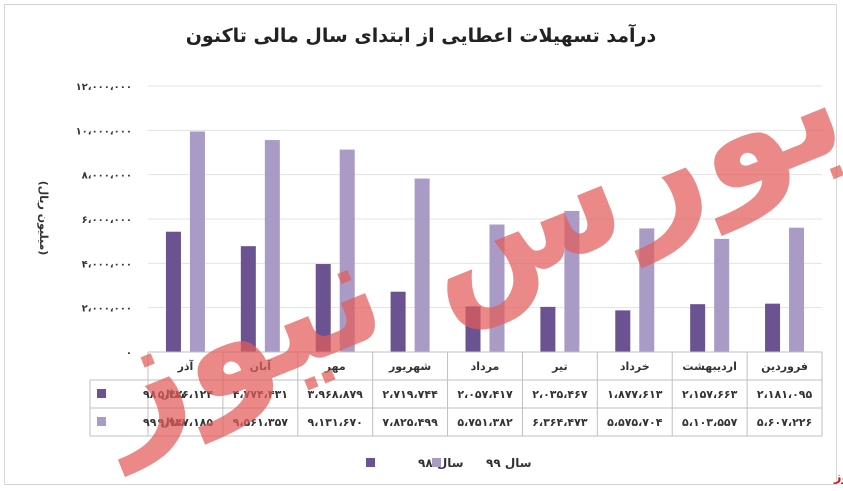 This screenshot has width=843, height=491. What do you see at coordinates (335, 422) in the screenshot?
I see `data-label: ۹،۱۳۱،۶۷۰` at bounding box center [335, 422].